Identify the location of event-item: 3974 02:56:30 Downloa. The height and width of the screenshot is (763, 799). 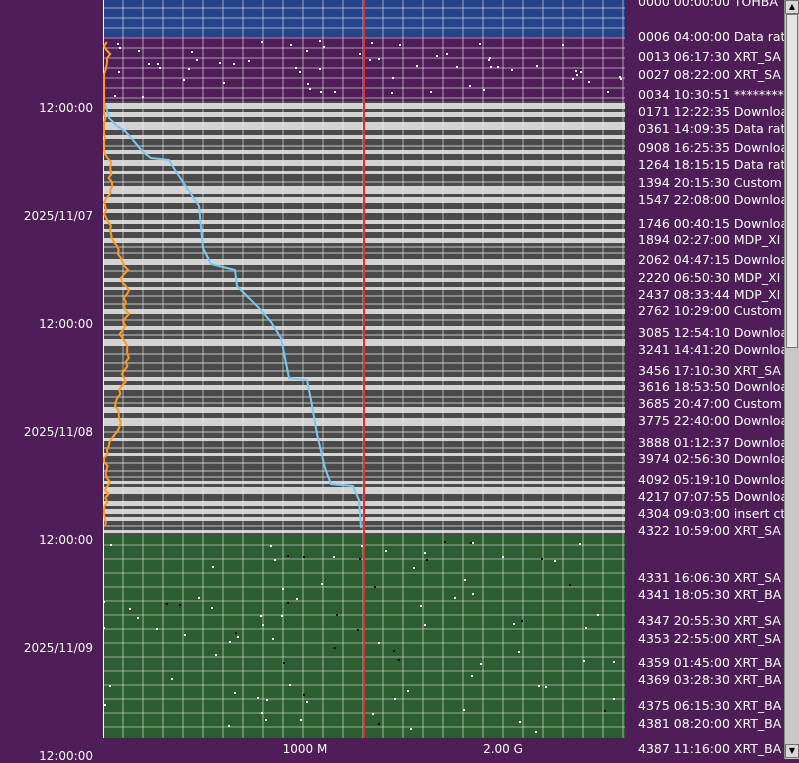
(711, 458).